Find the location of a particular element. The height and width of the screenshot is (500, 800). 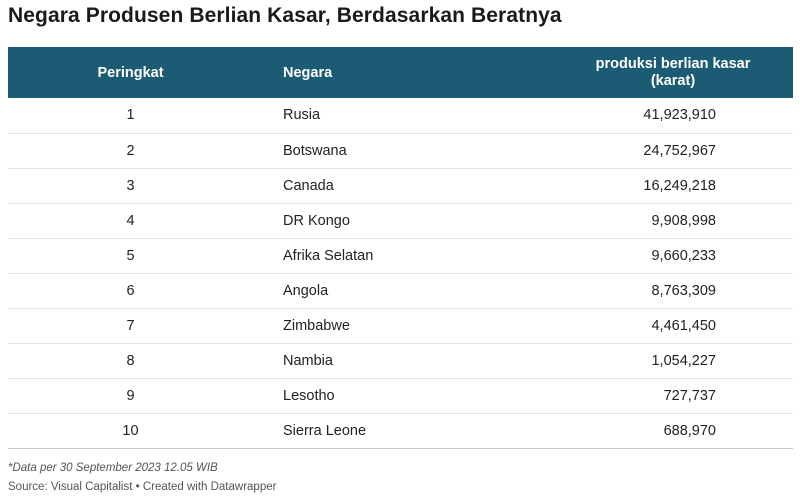

header-production-line1: produksi berlian kasar is located at coordinates (673, 64).